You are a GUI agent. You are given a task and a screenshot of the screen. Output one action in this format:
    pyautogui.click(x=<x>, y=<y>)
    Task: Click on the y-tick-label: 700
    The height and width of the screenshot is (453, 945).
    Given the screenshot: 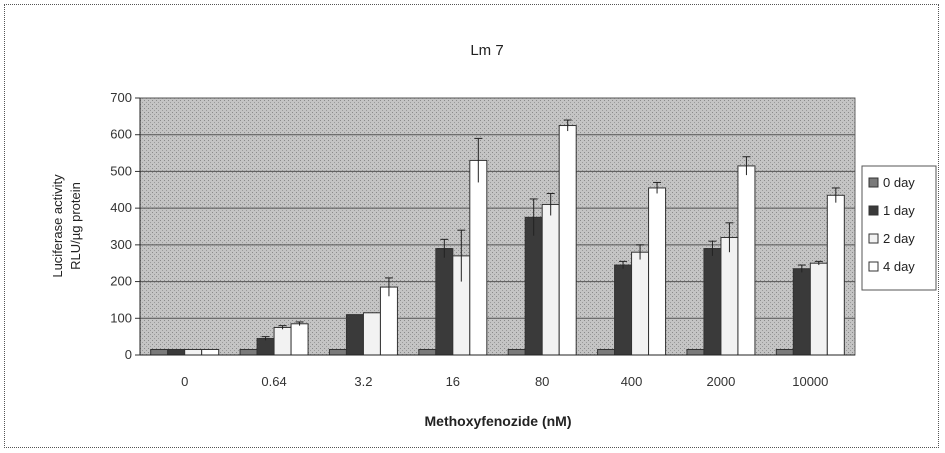 What is the action you would take?
    pyautogui.click(x=121, y=97)
    